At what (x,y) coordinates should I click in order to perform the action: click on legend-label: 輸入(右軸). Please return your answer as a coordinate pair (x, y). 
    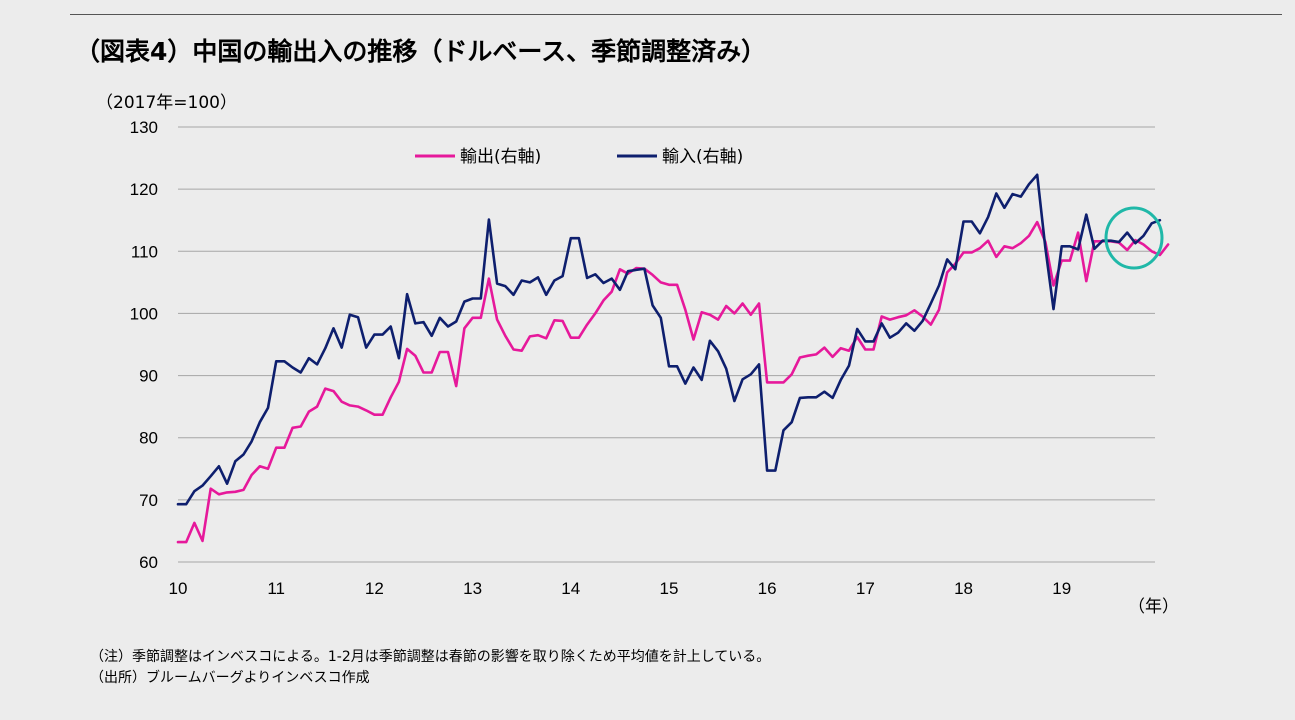
    Looking at the image, I should click on (702, 157).